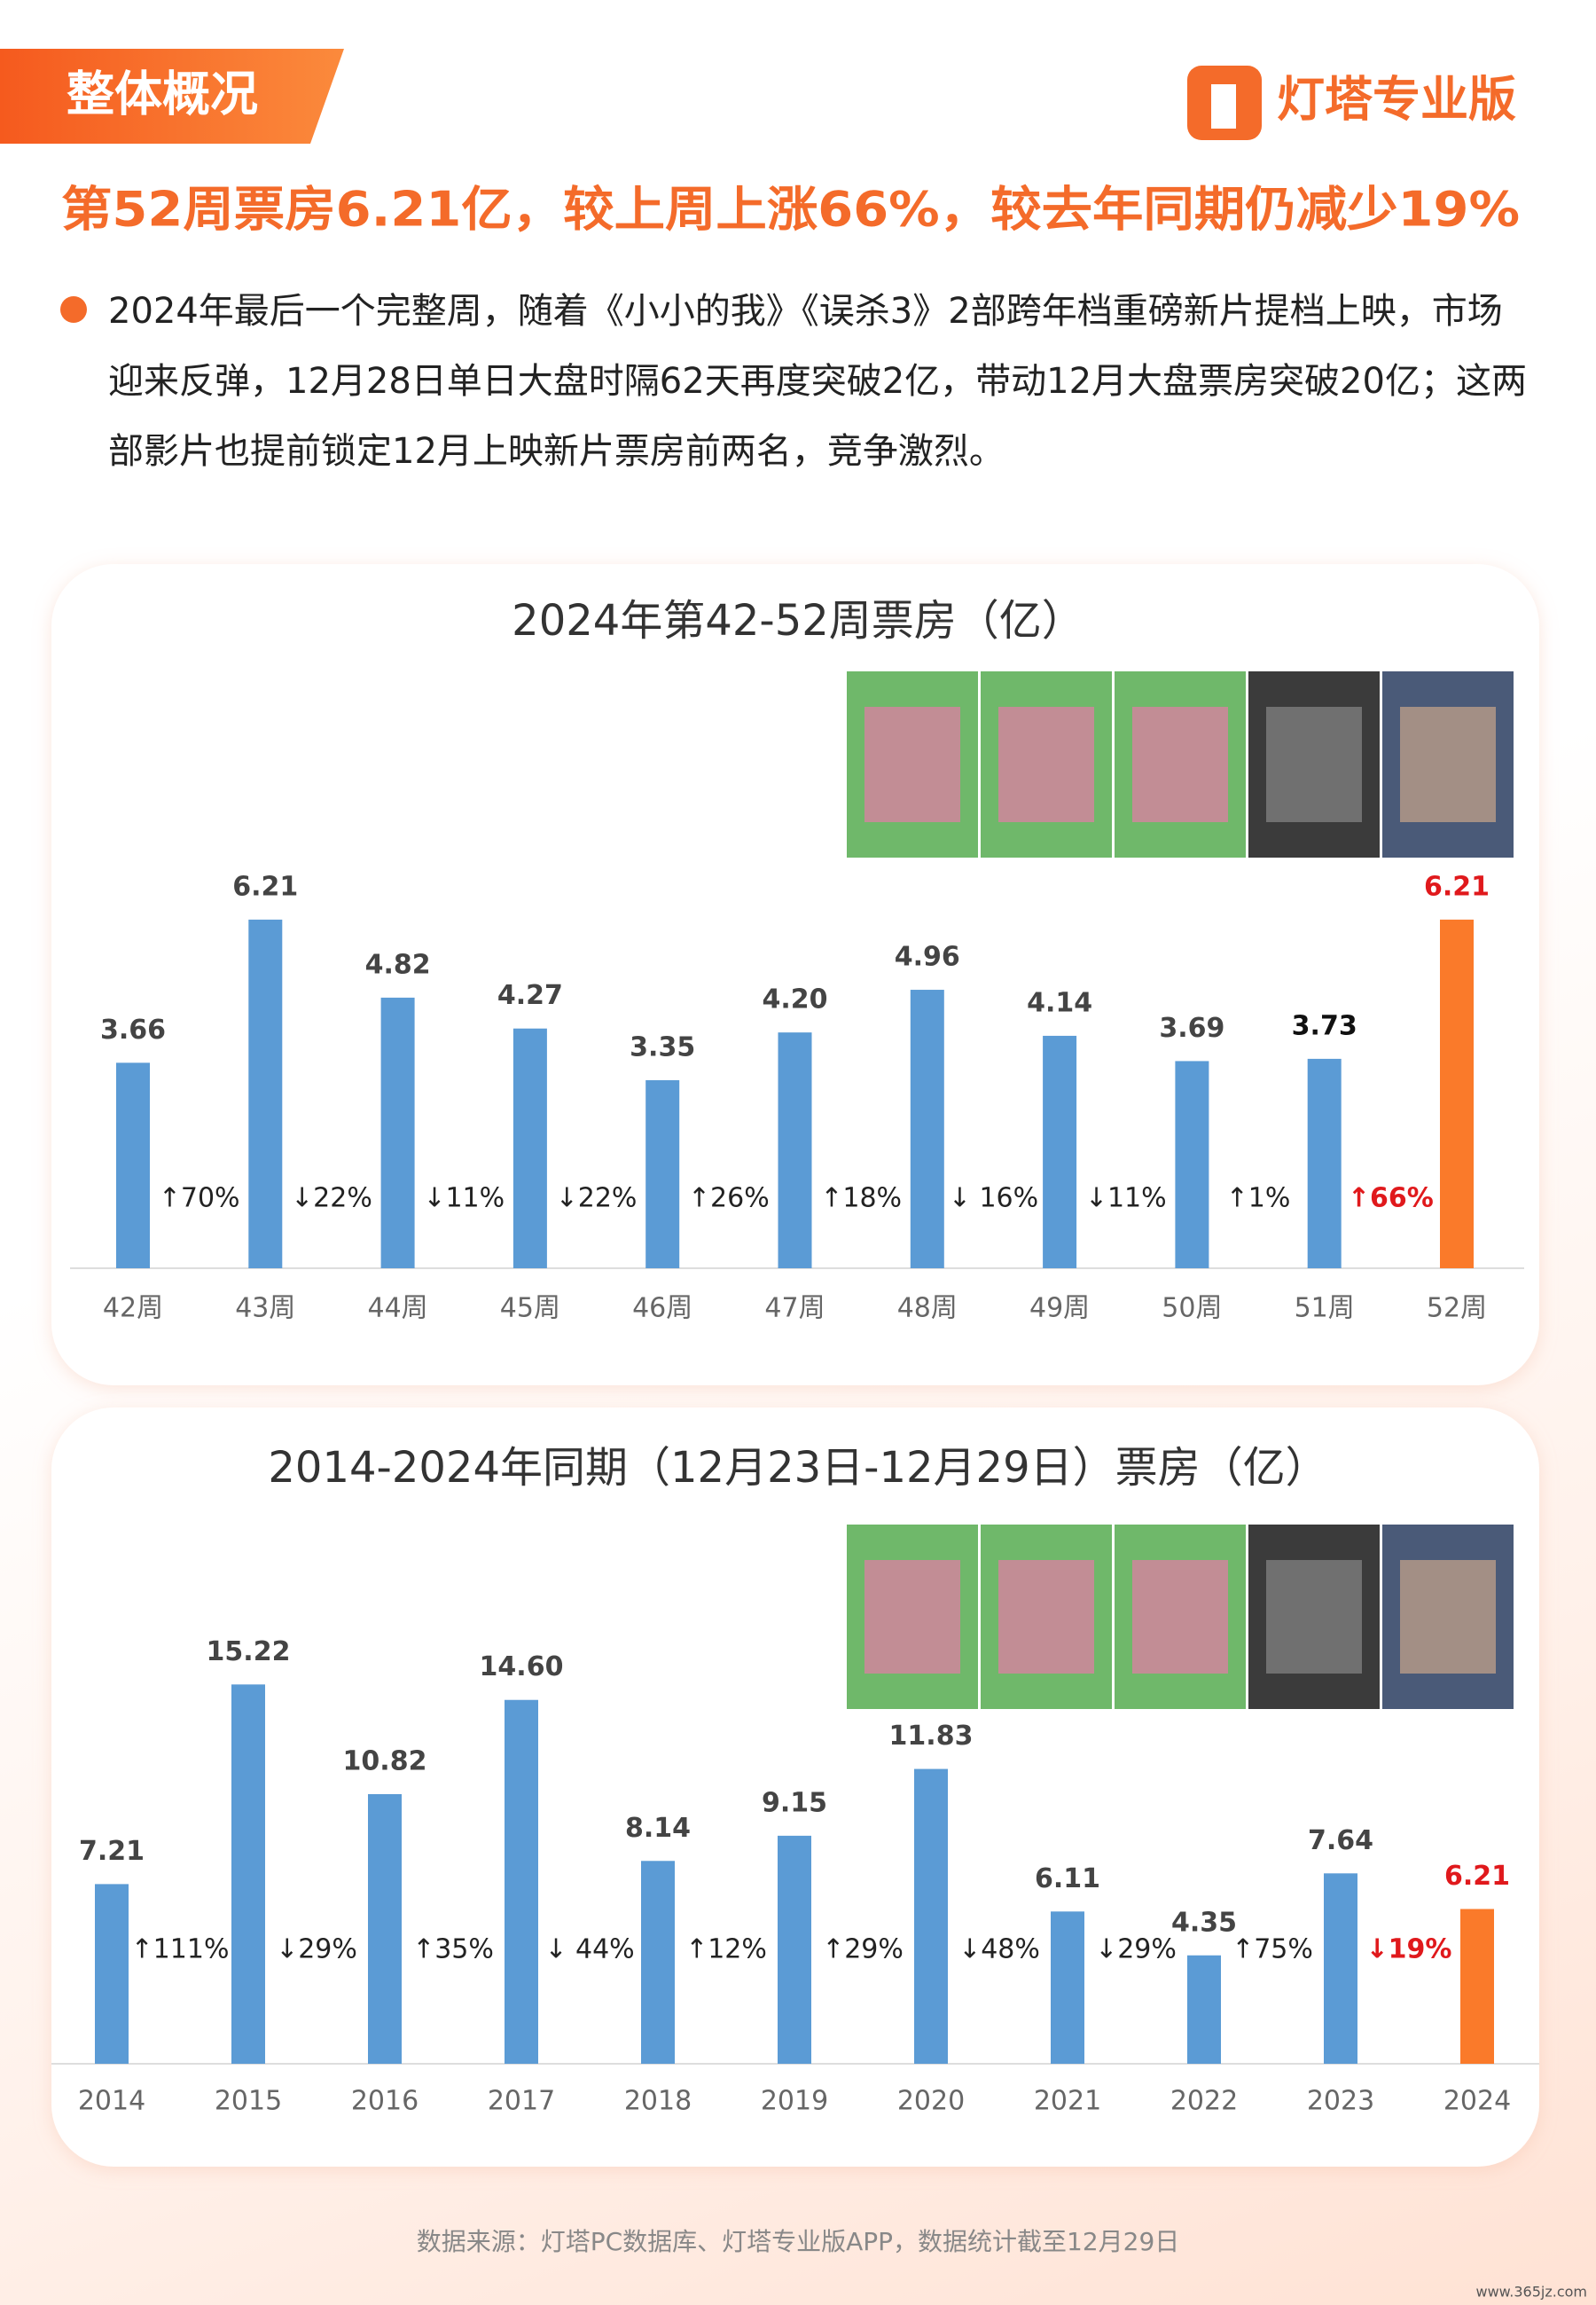  What do you see at coordinates (931, 1736) in the screenshot?
I see `value-label: 11.83` at bounding box center [931, 1736].